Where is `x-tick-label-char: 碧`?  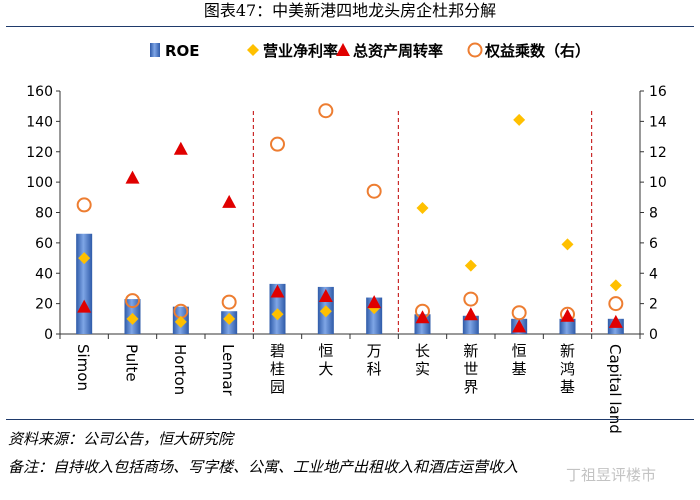 x-tick-label-char: 碧 is located at coordinates (277, 351).